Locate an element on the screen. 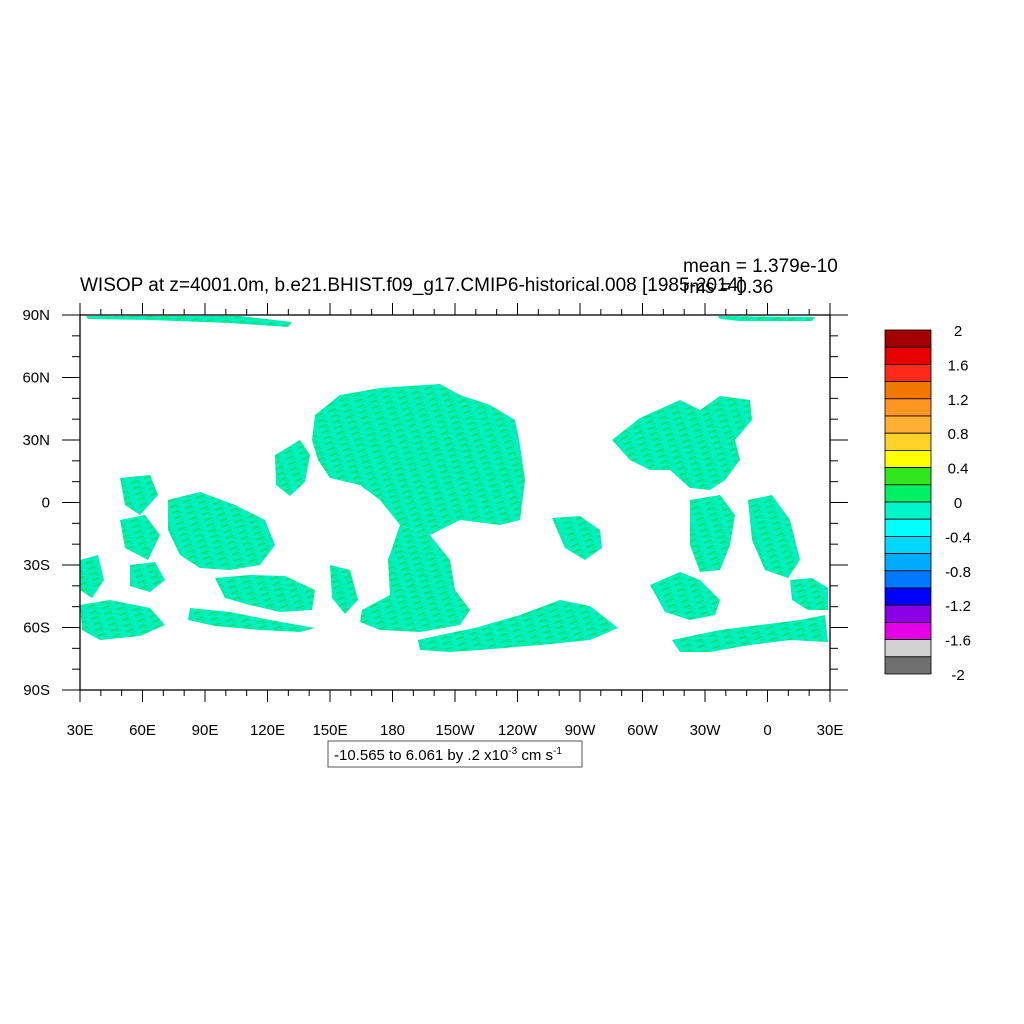 The width and height of the screenshot is (1024, 1024). field-south-atlantic is located at coordinates (685, 596).